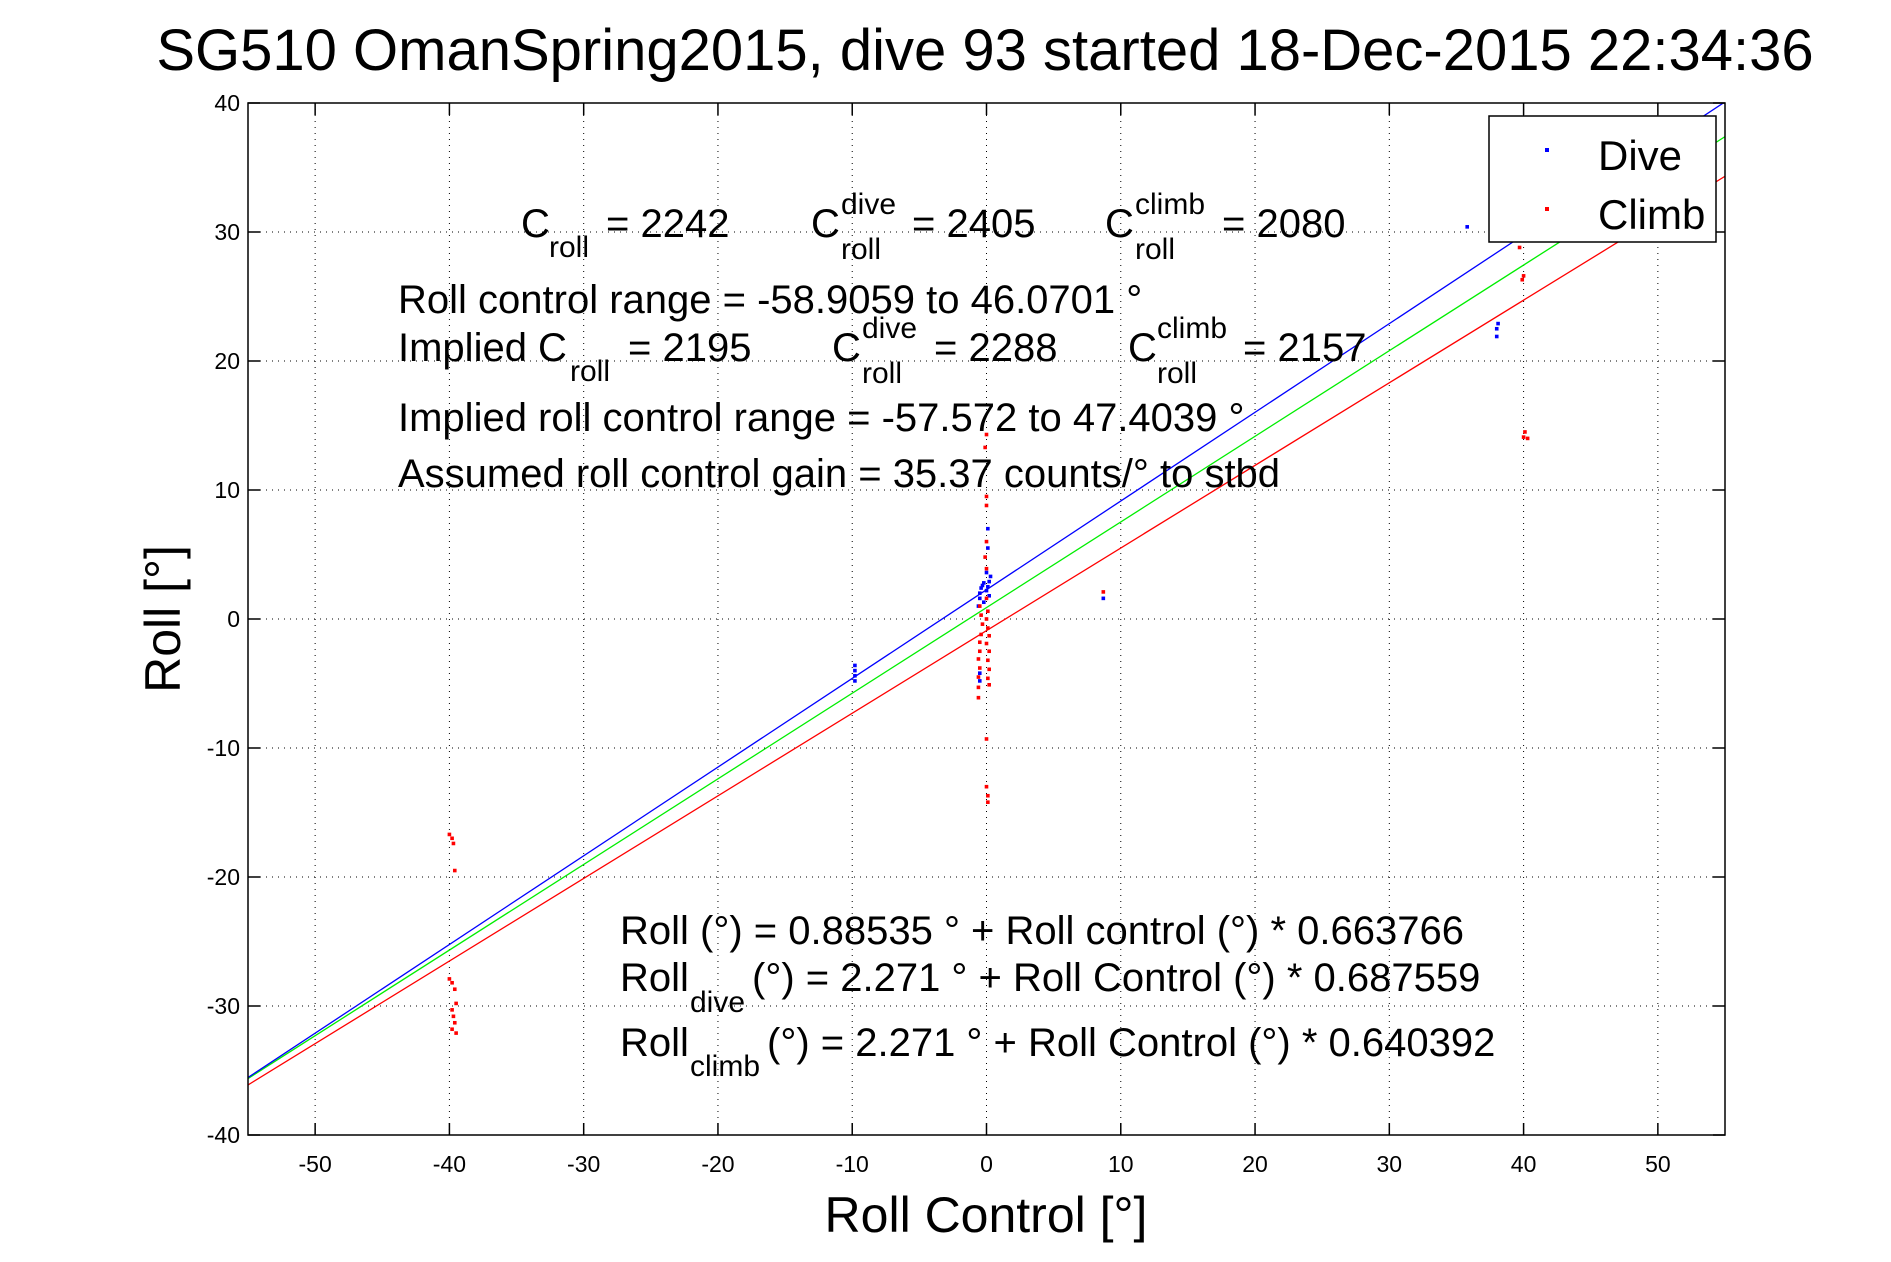 The image size is (1891, 1262). What do you see at coordinates (1119, 224) in the screenshot?
I see `c-roll-climb-base: C` at bounding box center [1119, 224].